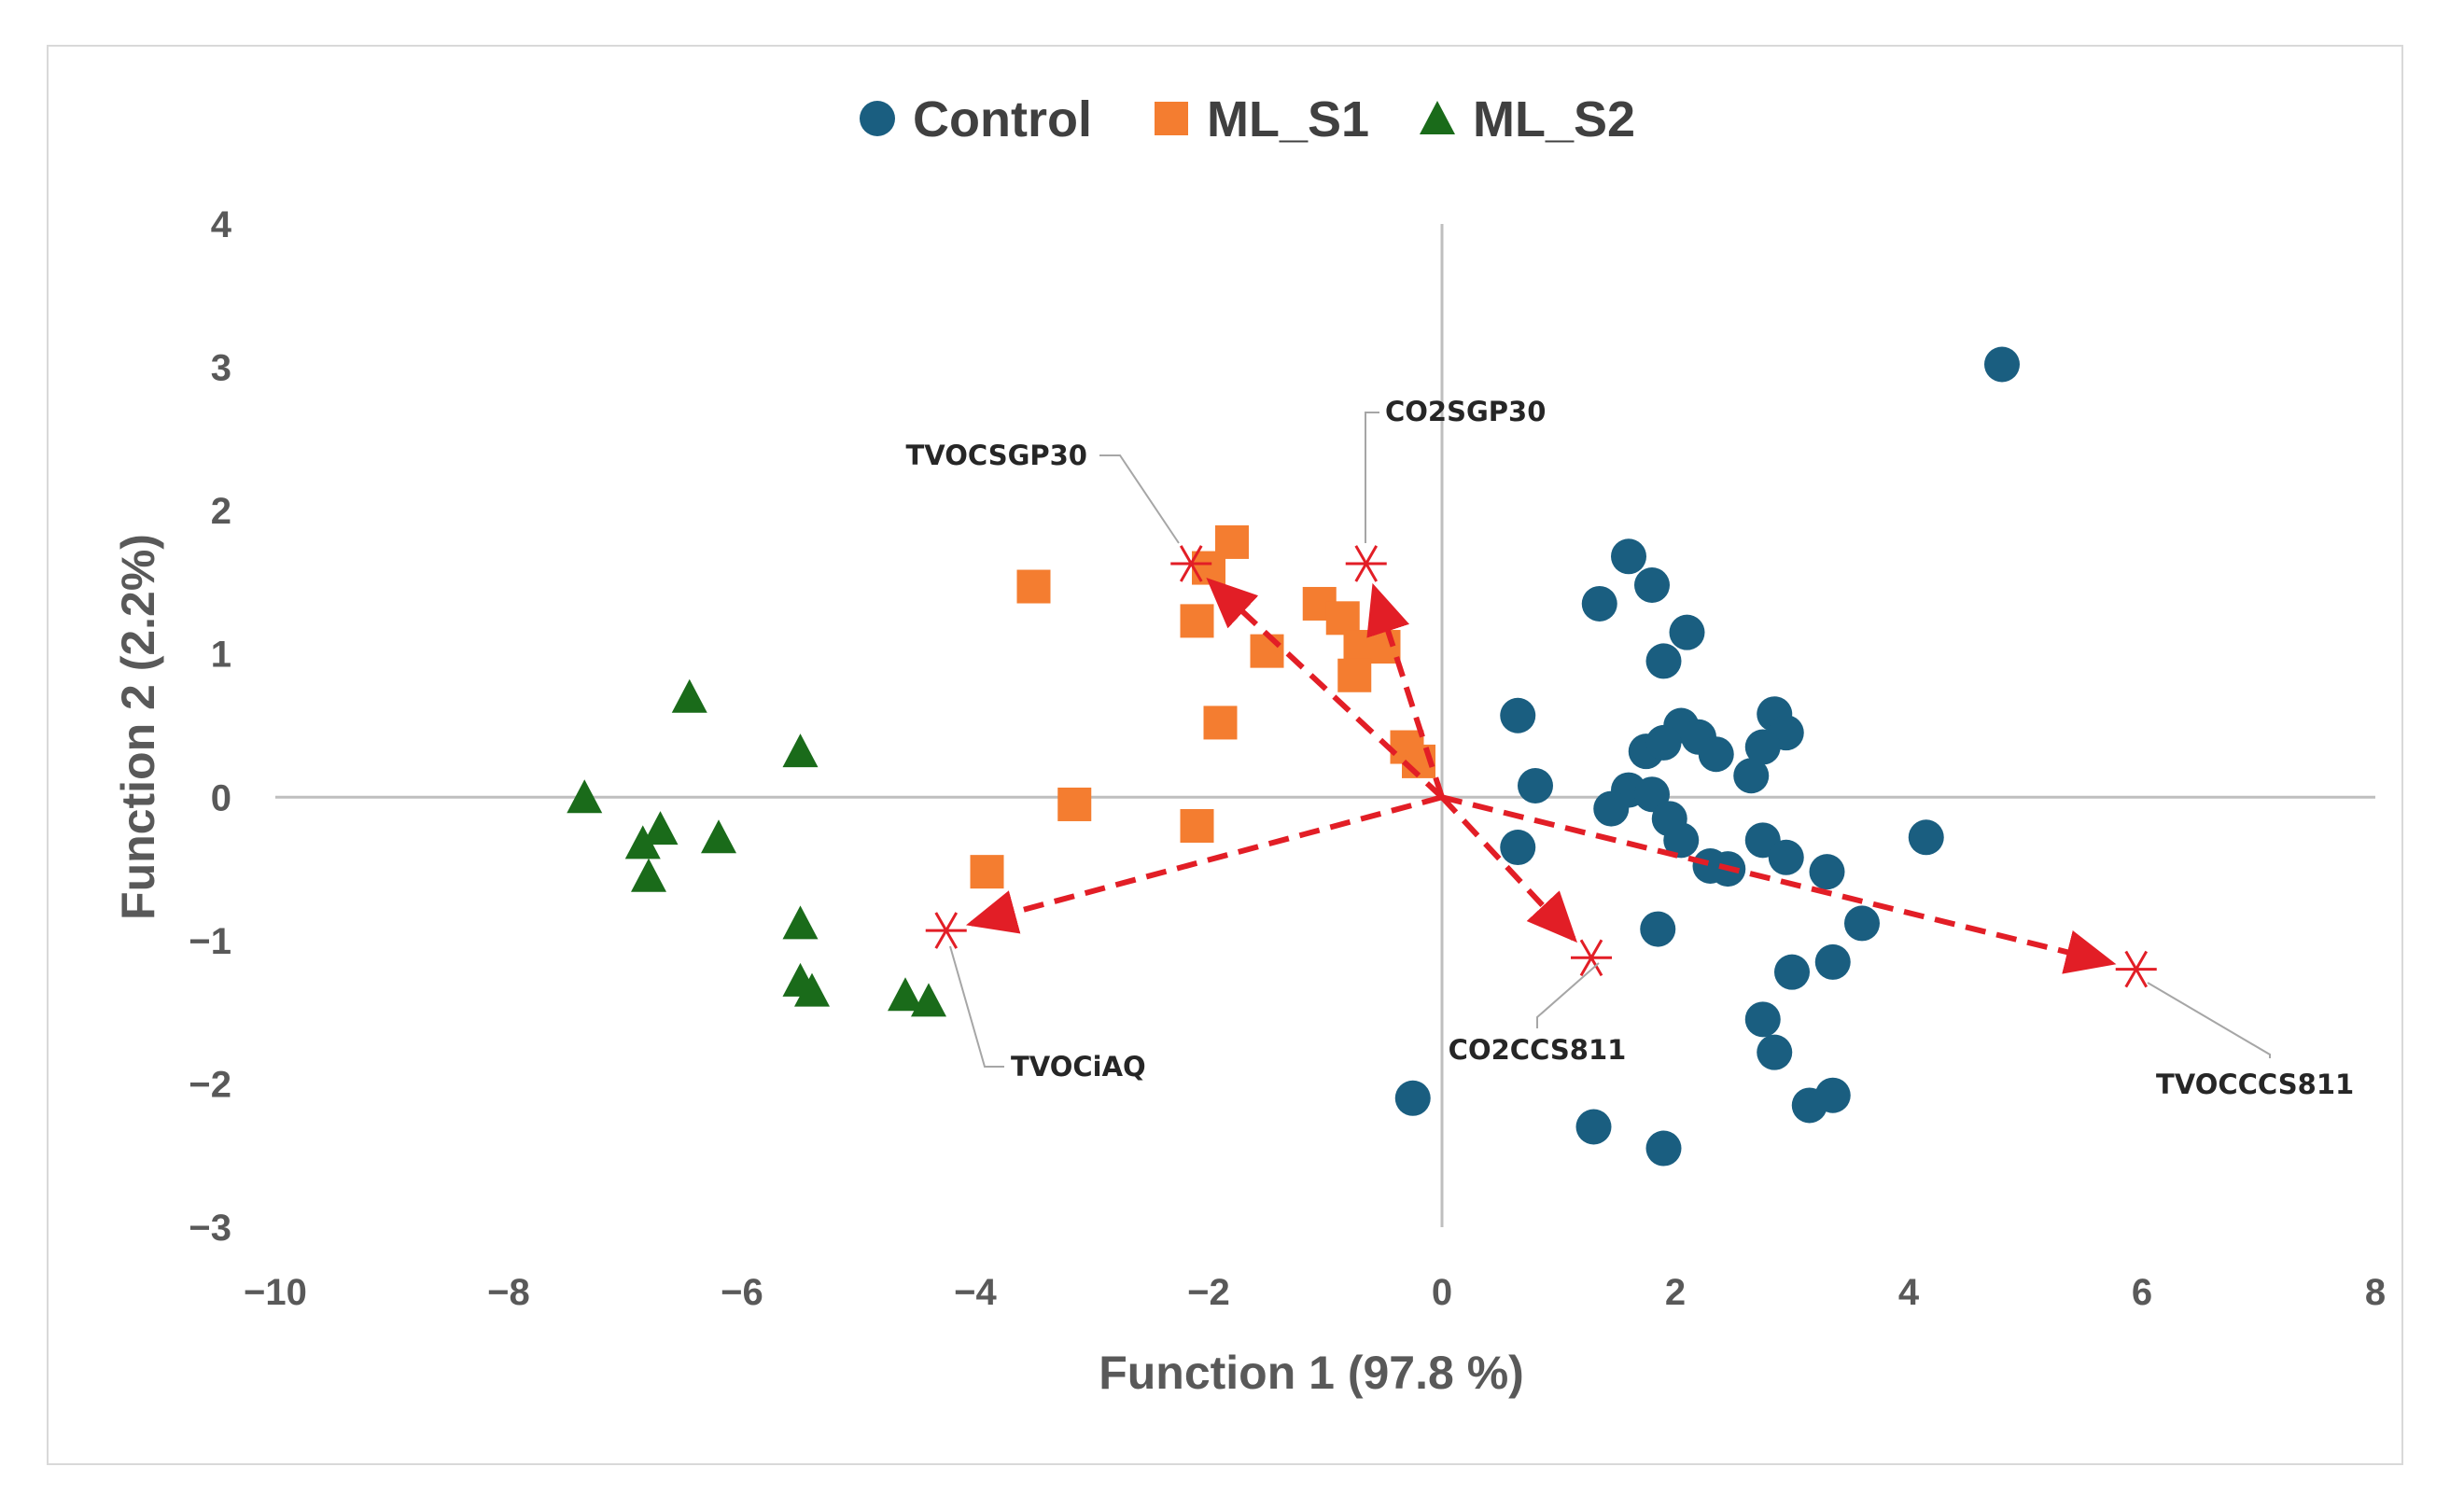 This screenshot has width=2464, height=1495. Describe the element at coordinates (2142, 1292) in the screenshot. I see `x-tick-label: 6` at that location.